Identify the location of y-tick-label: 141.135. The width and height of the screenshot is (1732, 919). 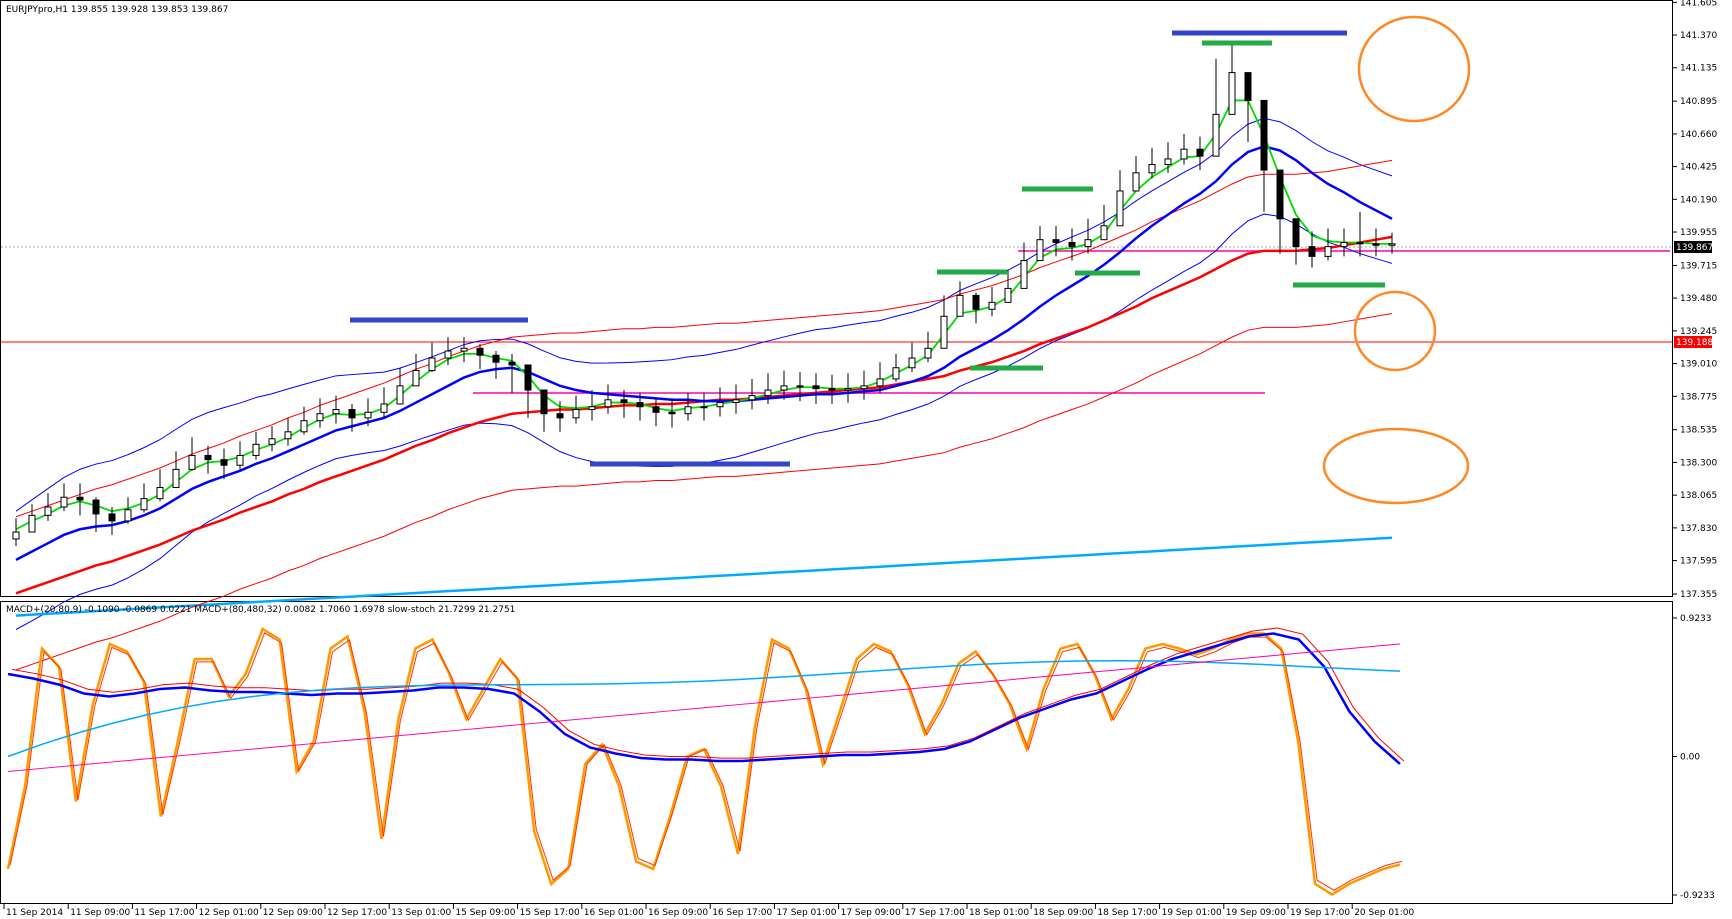
(1698, 69).